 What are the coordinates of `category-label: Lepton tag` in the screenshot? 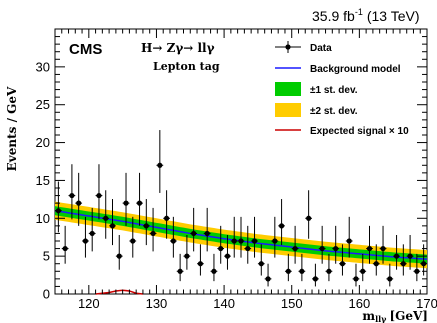 It's located at (186, 66).